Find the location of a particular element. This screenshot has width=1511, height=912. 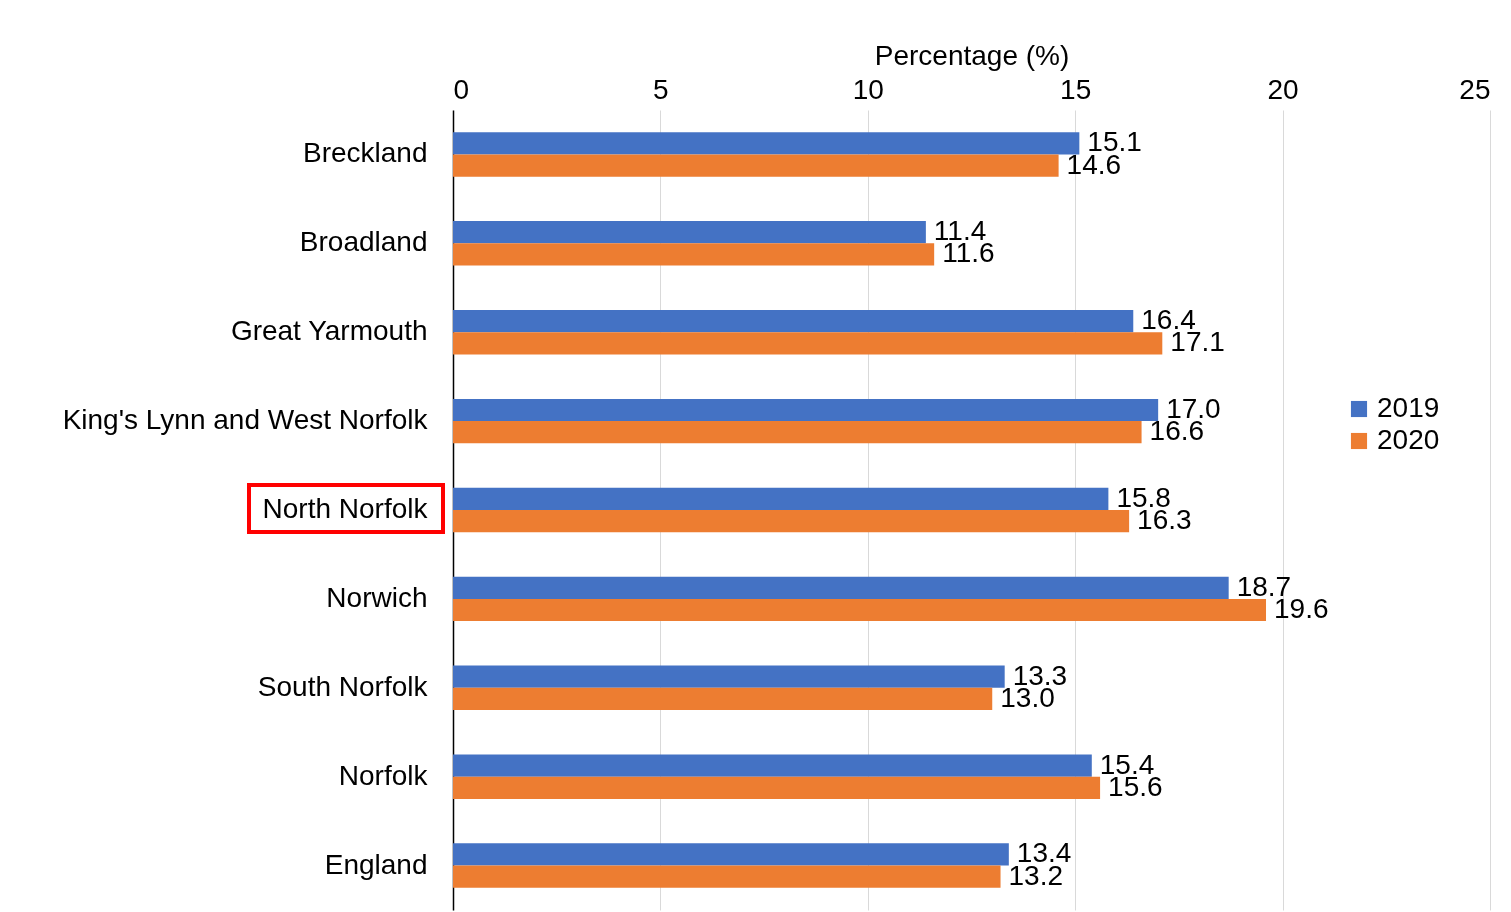

legend-label: 2020 is located at coordinates (1408, 439).